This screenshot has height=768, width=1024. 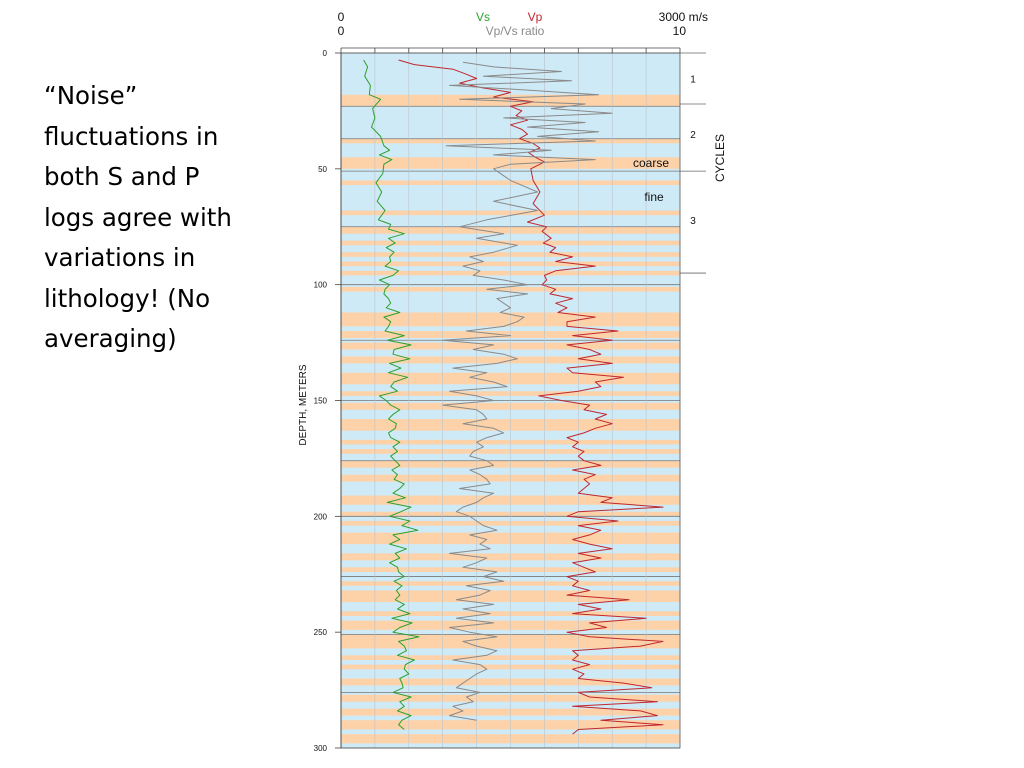 I want to click on y-tick-label: 50, so click(x=322, y=169).